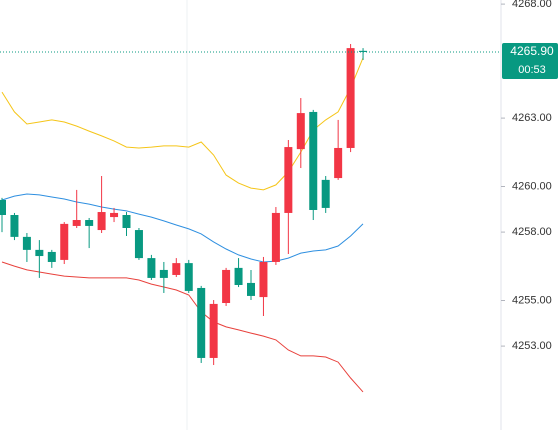 The height and width of the screenshot is (430, 560). What do you see at coordinates (532, 186) in the screenshot?
I see `y-tick-label: 4260.00` at bounding box center [532, 186].